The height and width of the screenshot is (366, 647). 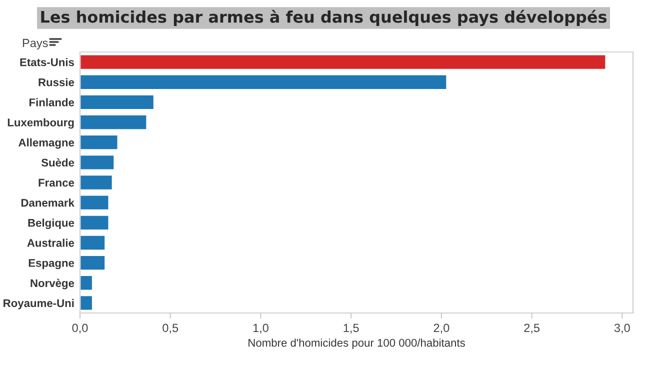 I want to click on y-tick-label: Finlande, so click(x=52, y=102).